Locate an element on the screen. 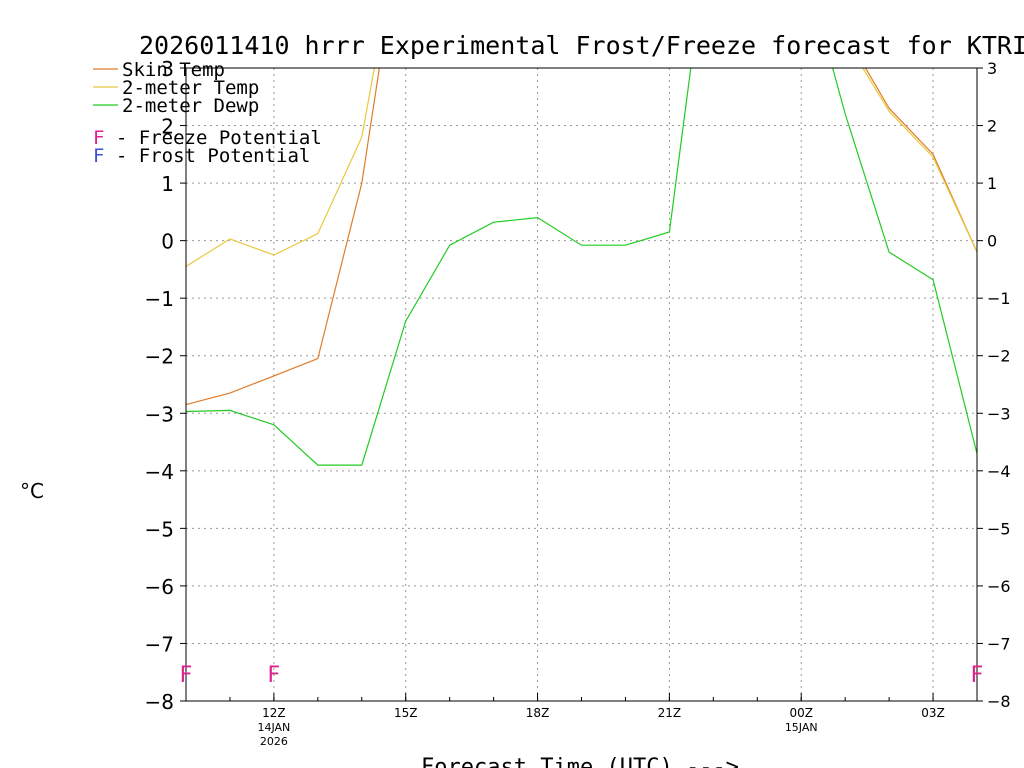 The image size is (1024, 768). y-tick-label-right: −3 is located at coordinates (999, 413).